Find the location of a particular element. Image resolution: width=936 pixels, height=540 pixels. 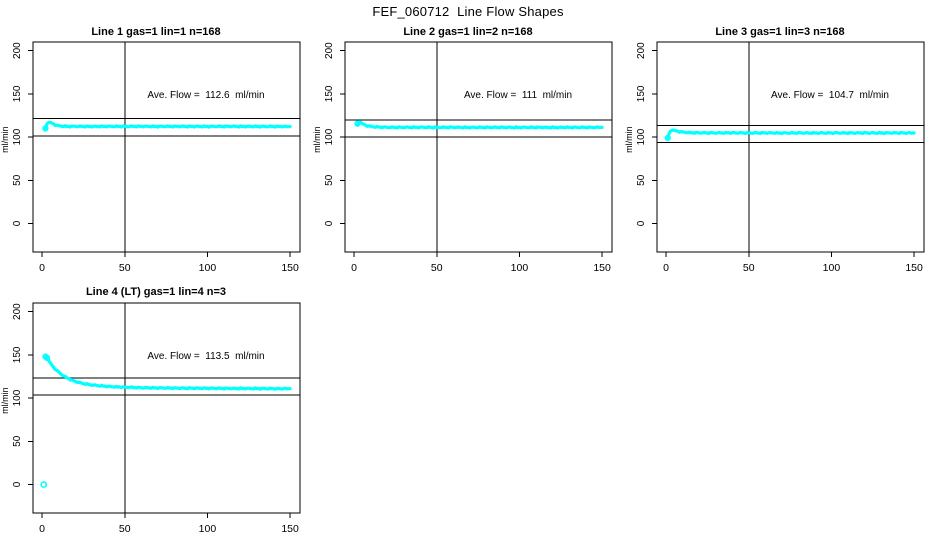

plot-line-4: 0 50 100 150 200 0 50 100 150 ml/min is located at coordinates (150, 418).